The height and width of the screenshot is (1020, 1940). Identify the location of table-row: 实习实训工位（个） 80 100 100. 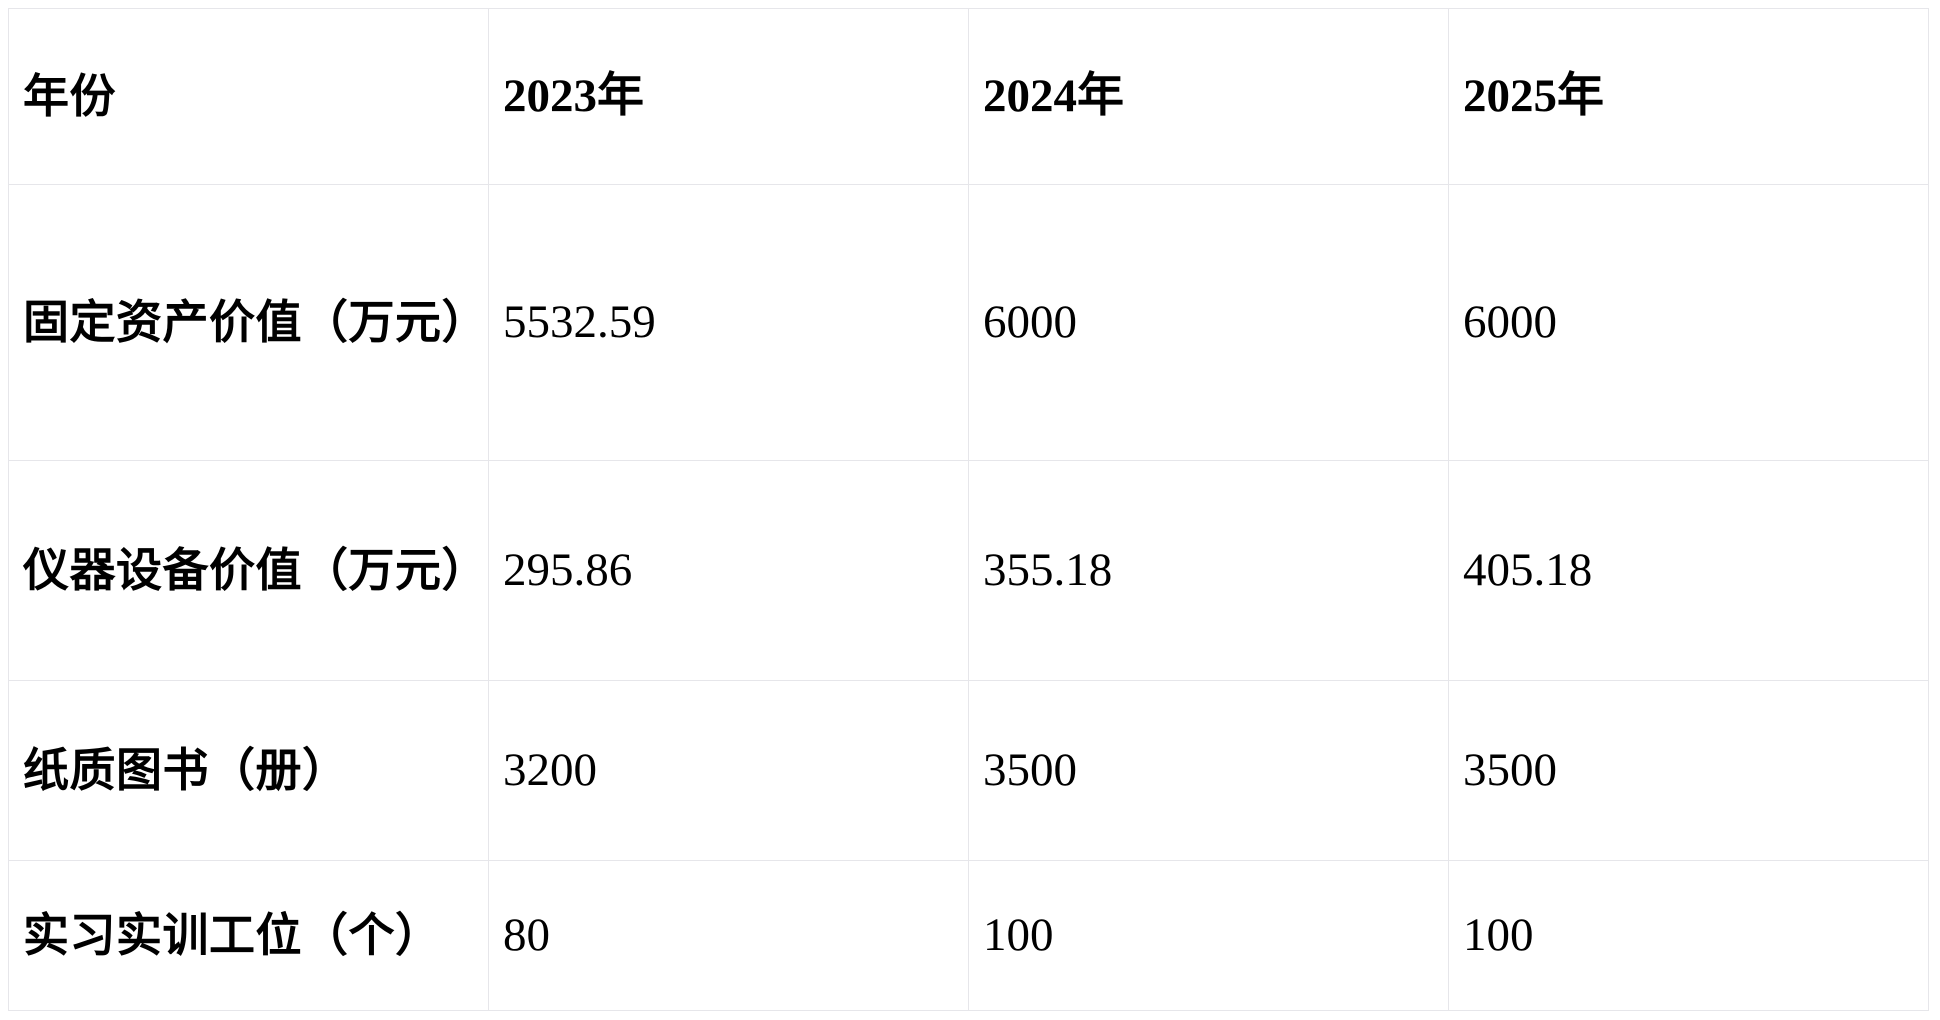
(968, 935).